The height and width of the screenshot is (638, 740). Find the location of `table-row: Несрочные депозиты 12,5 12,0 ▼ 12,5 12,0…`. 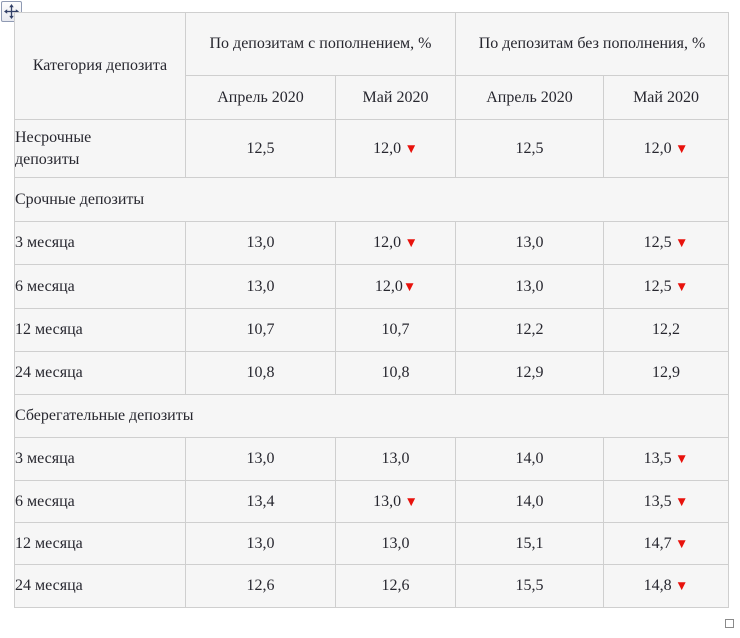

table-row: Несрочные депозиты 12,5 12,0 ▼ 12,5 12,0… is located at coordinates (372, 148).